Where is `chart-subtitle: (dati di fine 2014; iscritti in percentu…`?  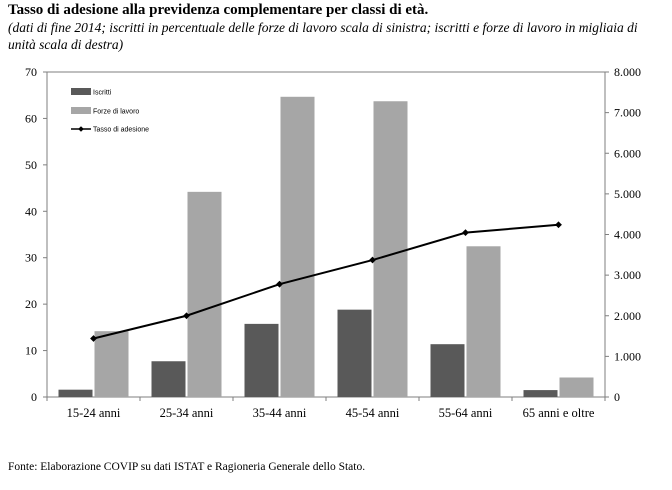 chart-subtitle: (dati di fine 2014; iscritti in percentu… is located at coordinates (323, 36).